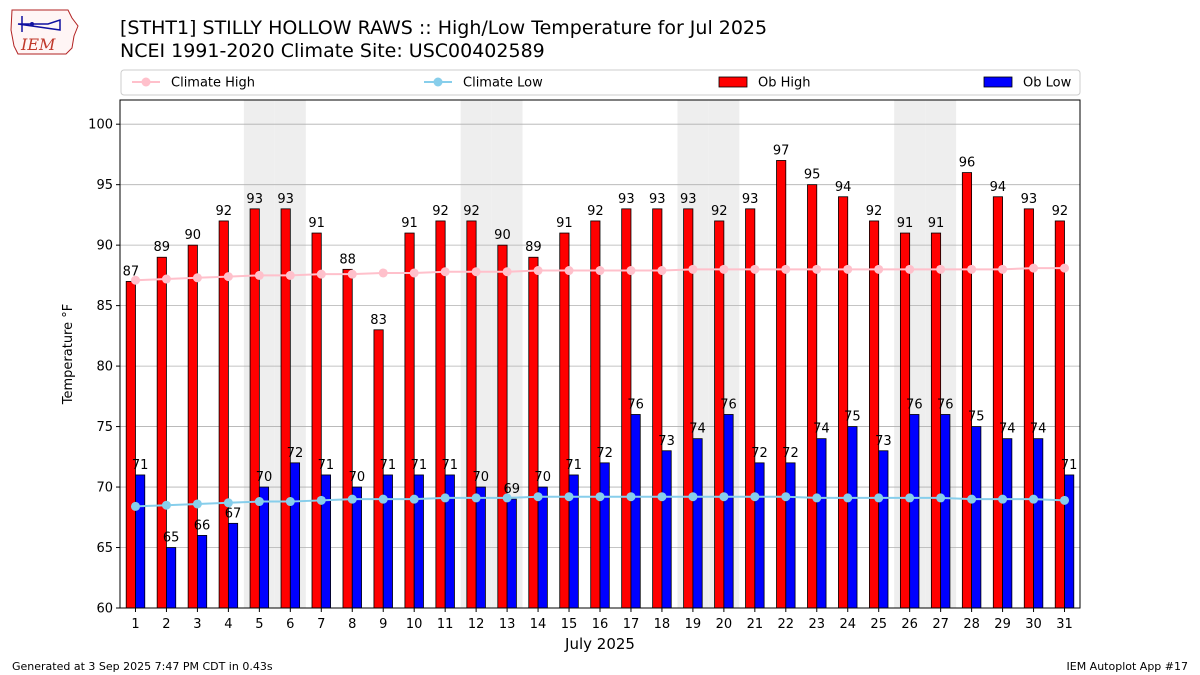  I want to click on ob-low-label-28: 75, so click(976, 417).